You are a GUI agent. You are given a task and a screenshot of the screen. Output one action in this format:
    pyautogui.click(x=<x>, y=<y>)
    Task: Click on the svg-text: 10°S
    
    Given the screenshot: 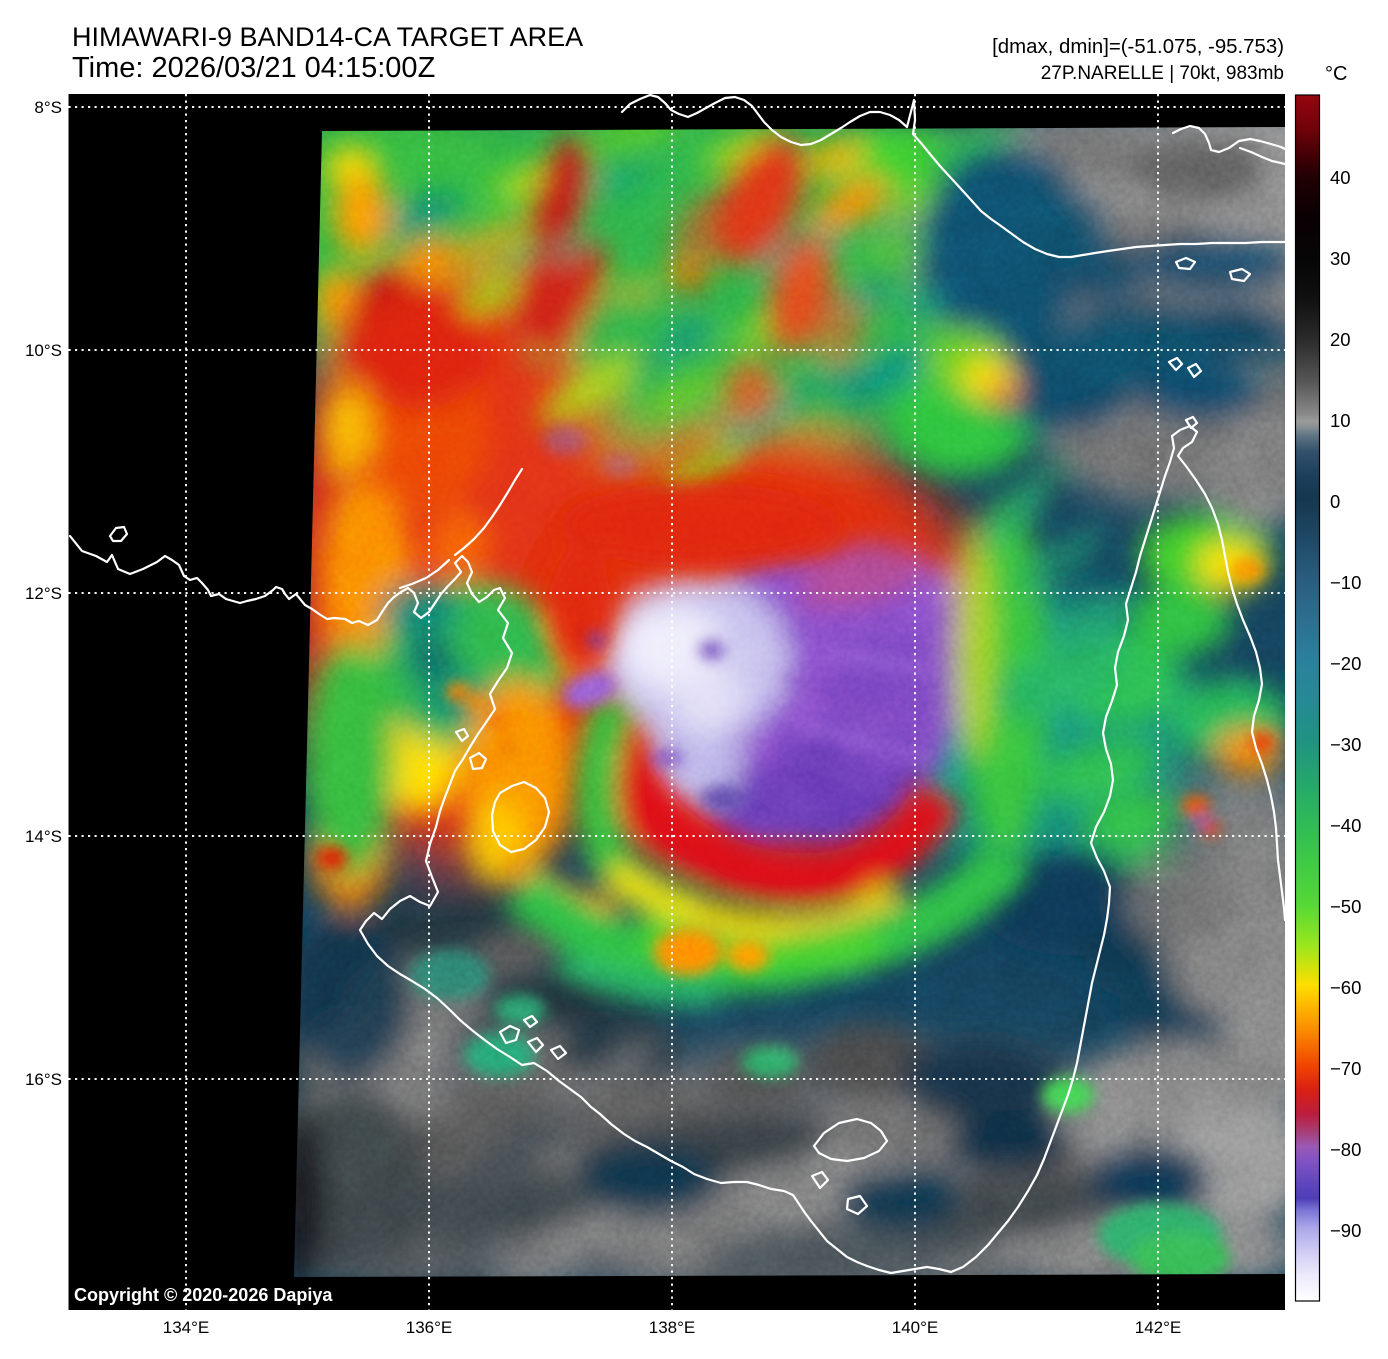 What is the action you would take?
    pyautogui.click(x=43, y=350)
    